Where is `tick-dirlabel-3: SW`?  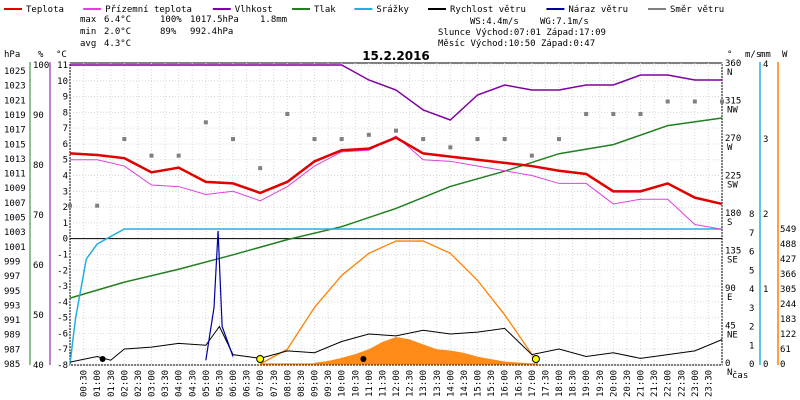 tick-dirlabel-3: SW is located at coordinates (732, 186).